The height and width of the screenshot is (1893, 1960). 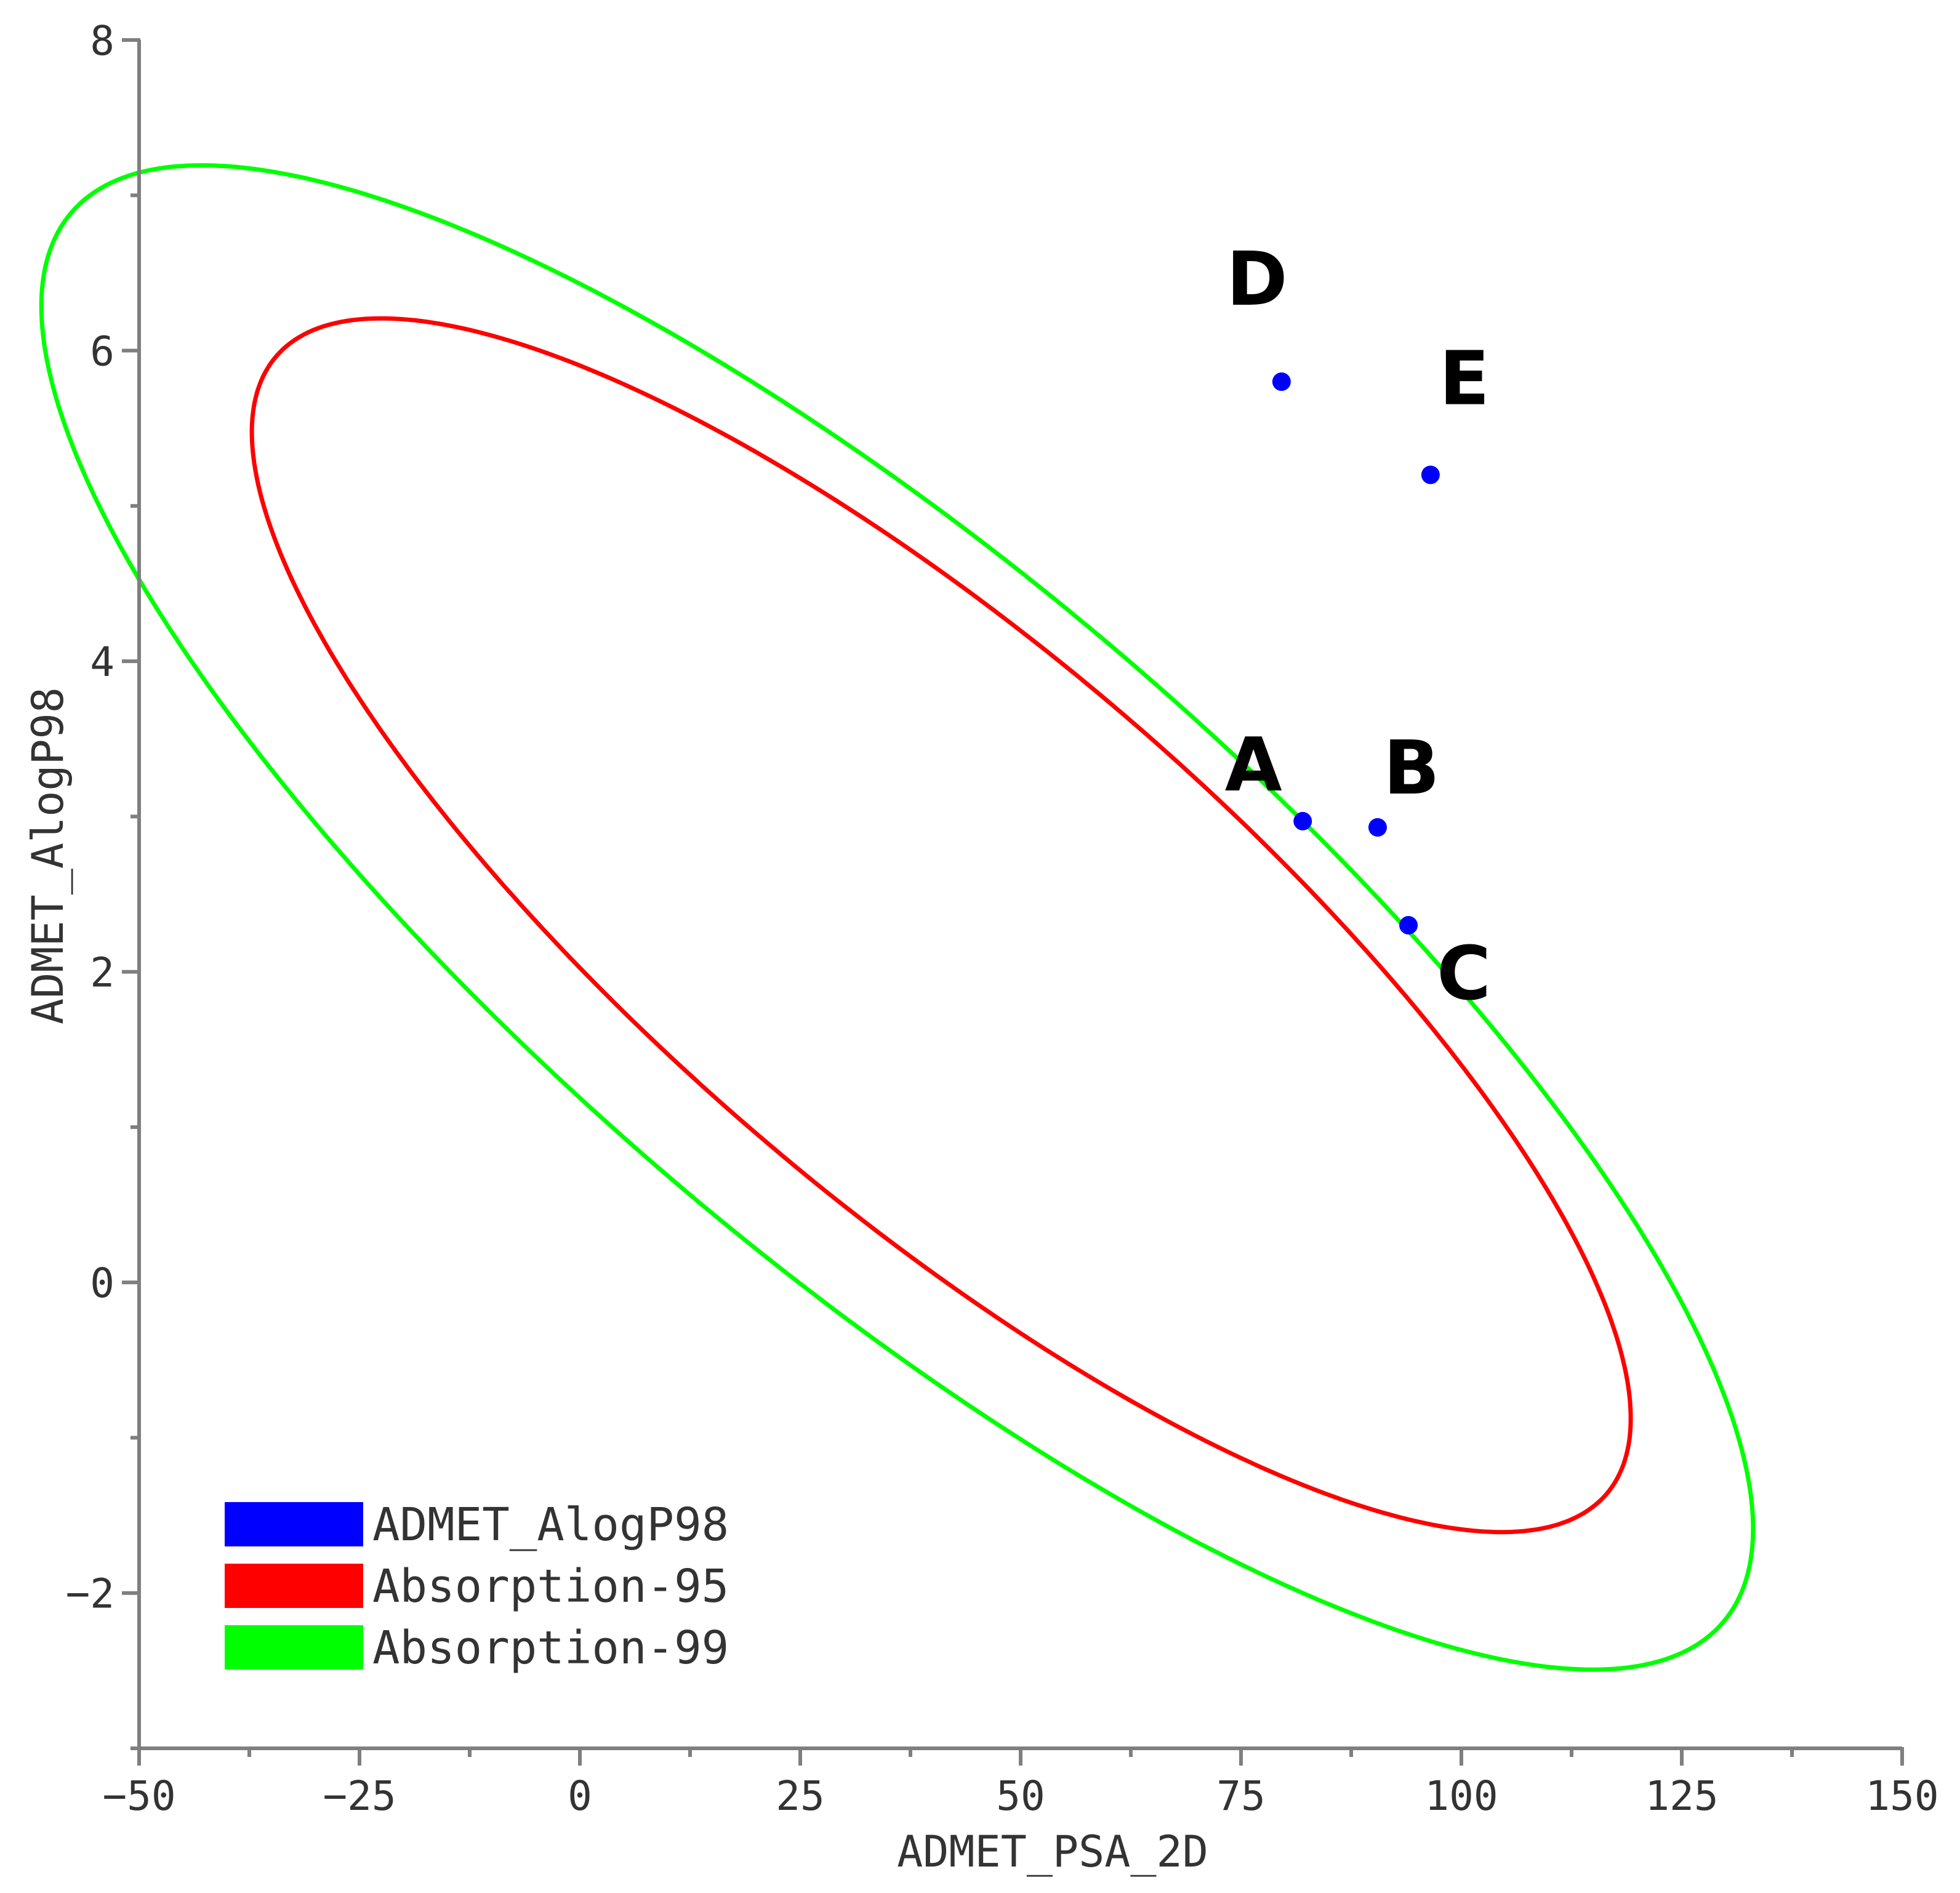 I want to click on data-point-e, so click(x=1430, y=474).